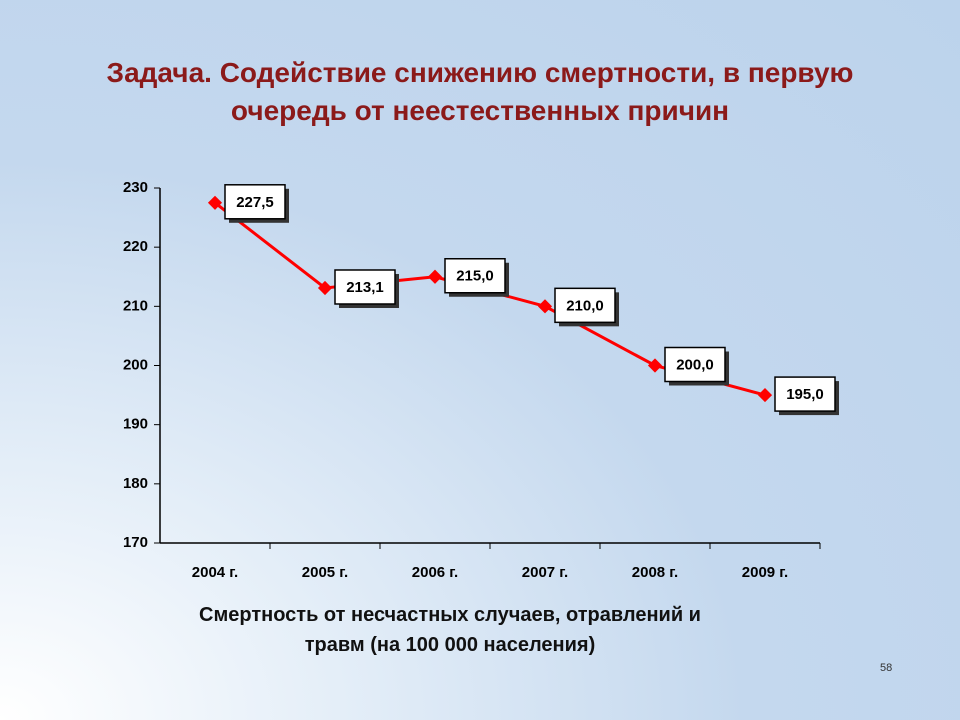 Image resolution: width=960 pixels, height=720 pixels. What do you see at coordinates (215, 572) in the screenshot?
I see `x-tick-label: 2004 г.` at bounding box center [215, 572].